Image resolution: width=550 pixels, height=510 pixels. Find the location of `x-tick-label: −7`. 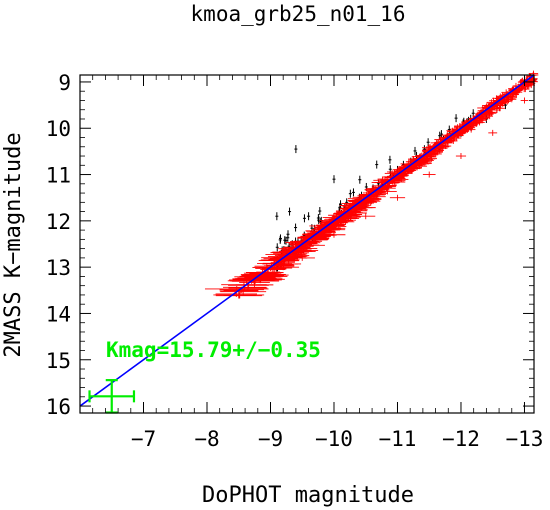

x-tick-label: −7 is located at coordinates (143, 439).